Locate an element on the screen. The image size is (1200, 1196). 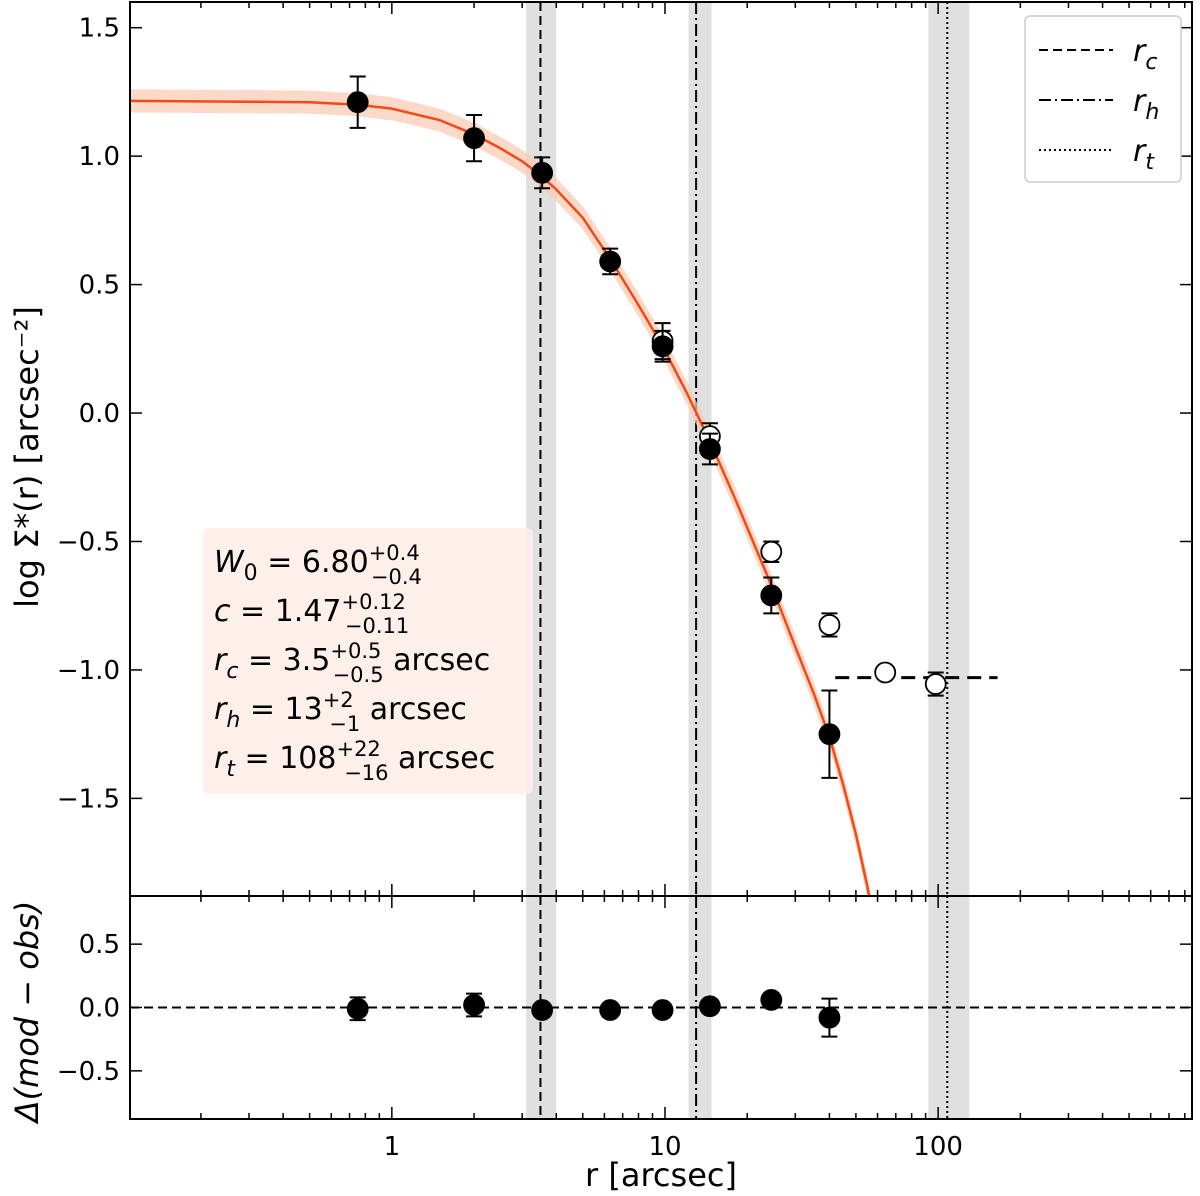
residual-point-2-marker is located at coordinates (542, 1010).